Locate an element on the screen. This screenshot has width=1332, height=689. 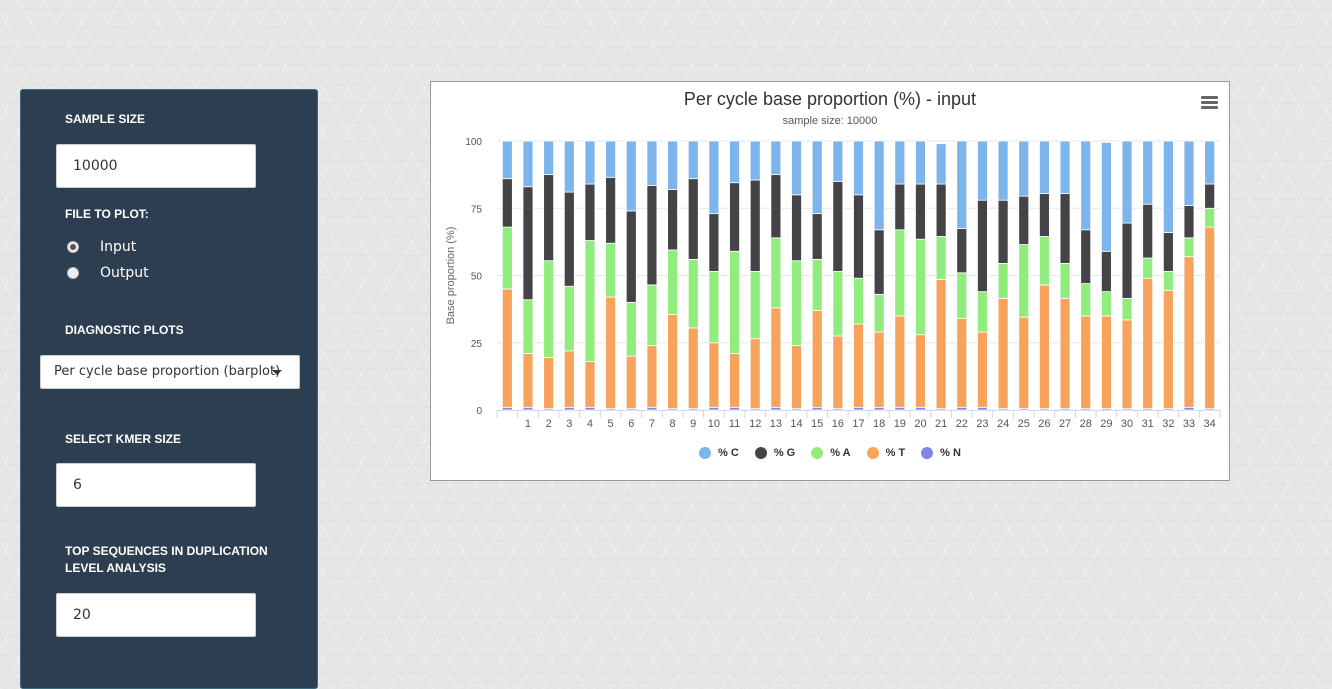
diagnostic-plots-selected: Per cycle base proportion (barplot) is located at coordinates (167, 371).